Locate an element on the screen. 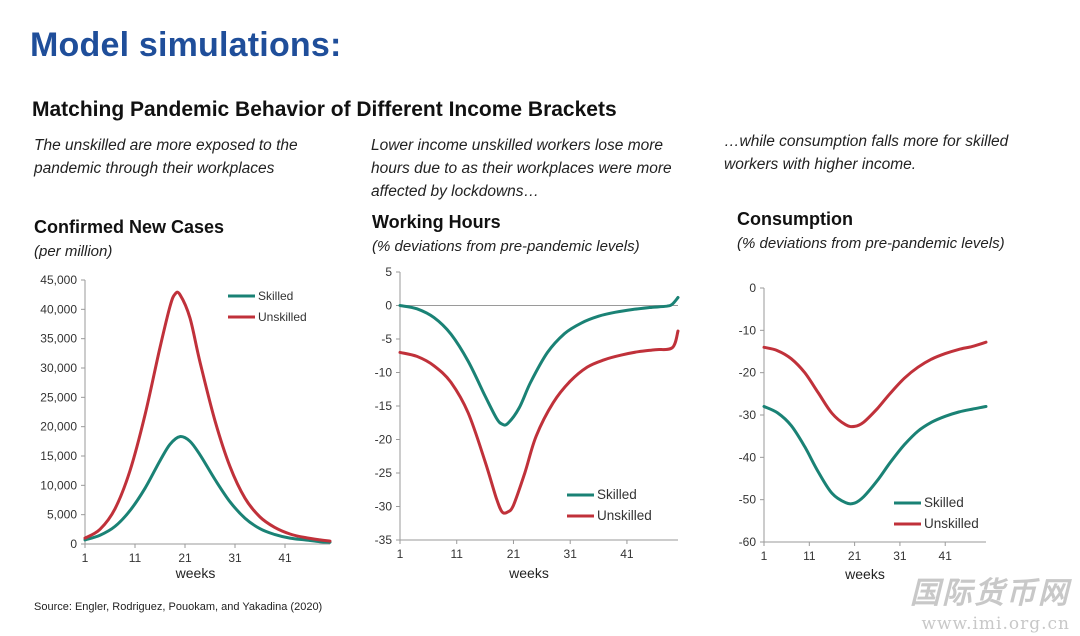  y-tick-label: 5,000 is located at coordinates (62, 515).